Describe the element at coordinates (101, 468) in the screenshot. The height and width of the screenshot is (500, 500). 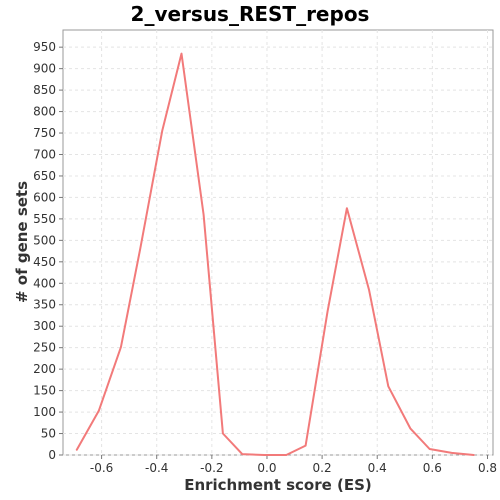
I see `x-tick-label: -0.6` at that location.